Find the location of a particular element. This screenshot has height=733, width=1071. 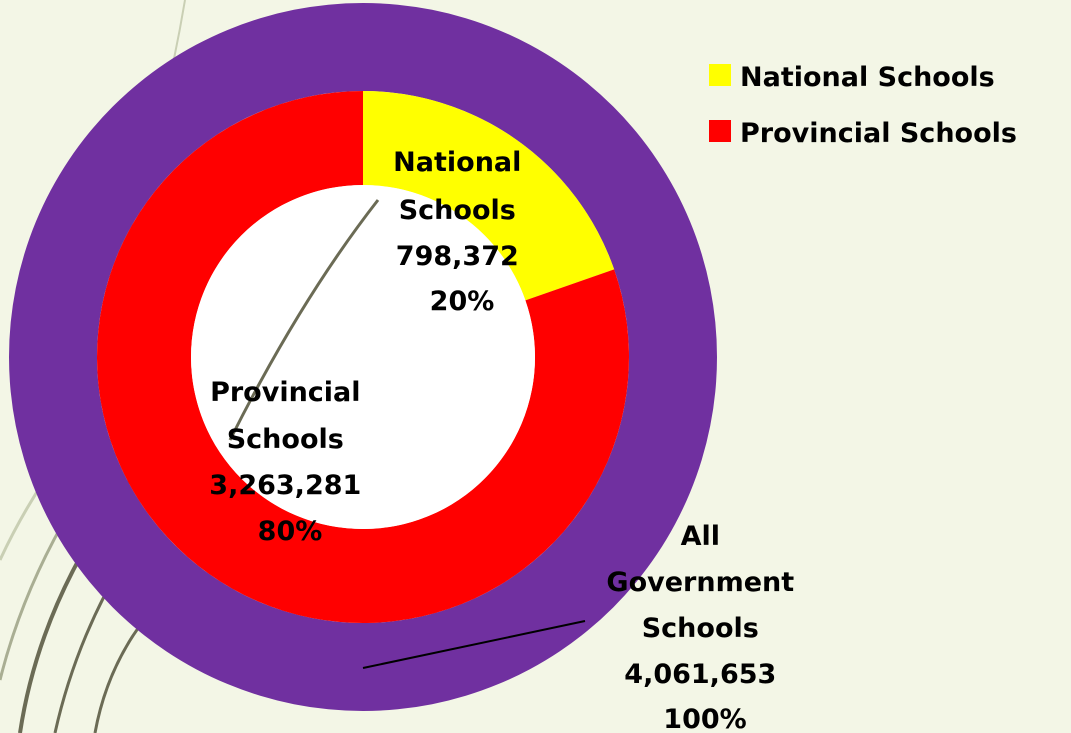

data-label-line: Provincial is located at coordinates (285, 392).